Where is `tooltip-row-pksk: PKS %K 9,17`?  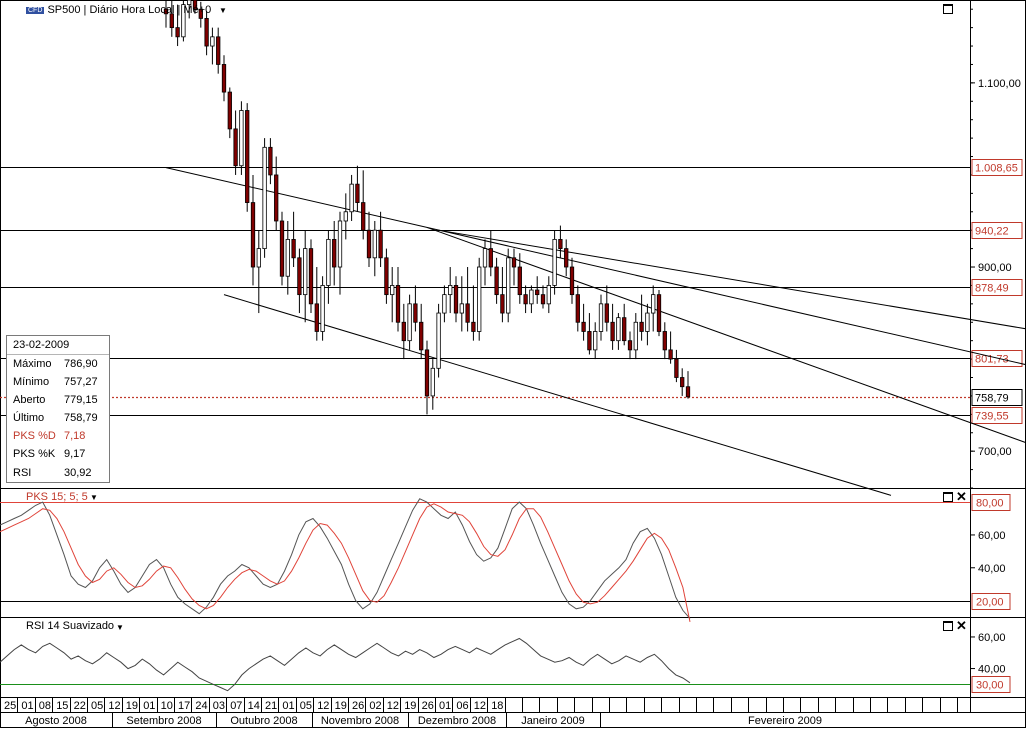
tooltip-row-pksk: PKS %K 9,17 is located at coordinates (58, 454).